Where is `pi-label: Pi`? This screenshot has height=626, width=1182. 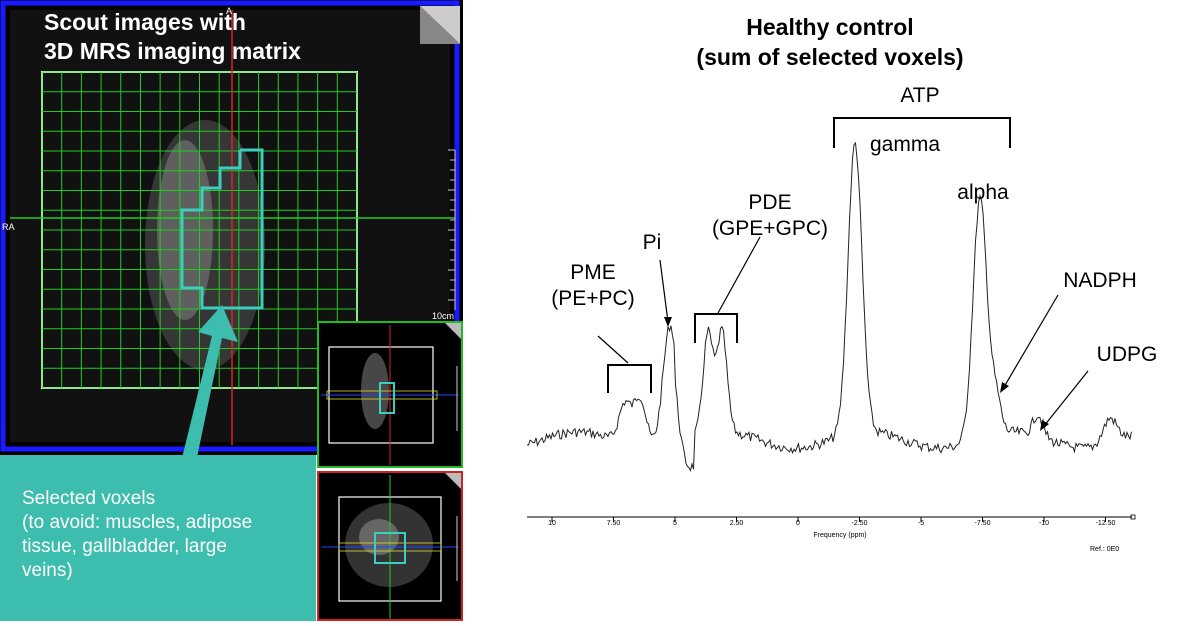 pi-label: Pi is located at coordinates (652, 242).